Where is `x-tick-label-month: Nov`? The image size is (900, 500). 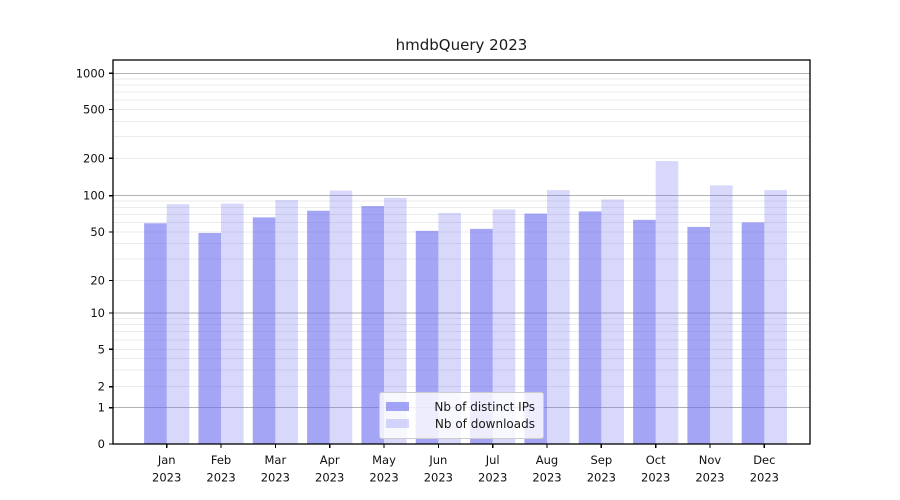
x-tick-label-month: Nov is located at coordinates (710, 460).